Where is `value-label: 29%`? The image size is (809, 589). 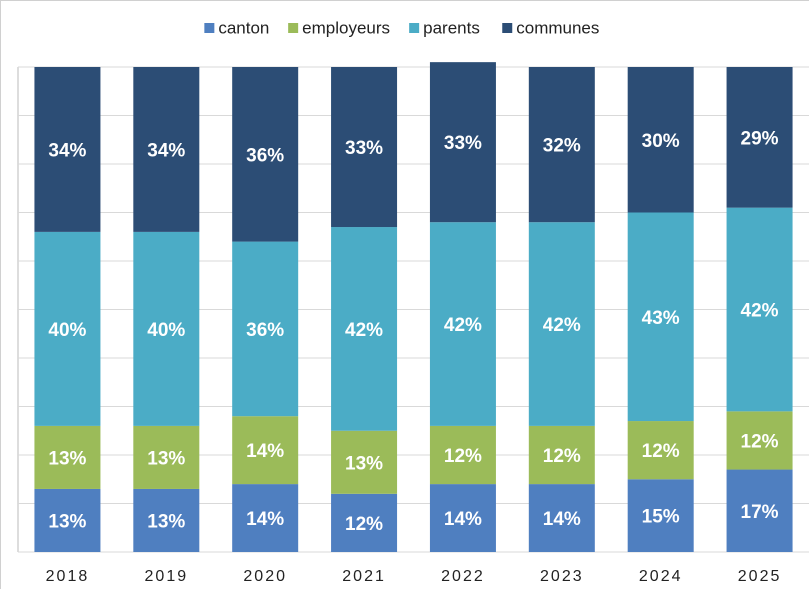
value-label: 29% is located at coordinates (760, 138).